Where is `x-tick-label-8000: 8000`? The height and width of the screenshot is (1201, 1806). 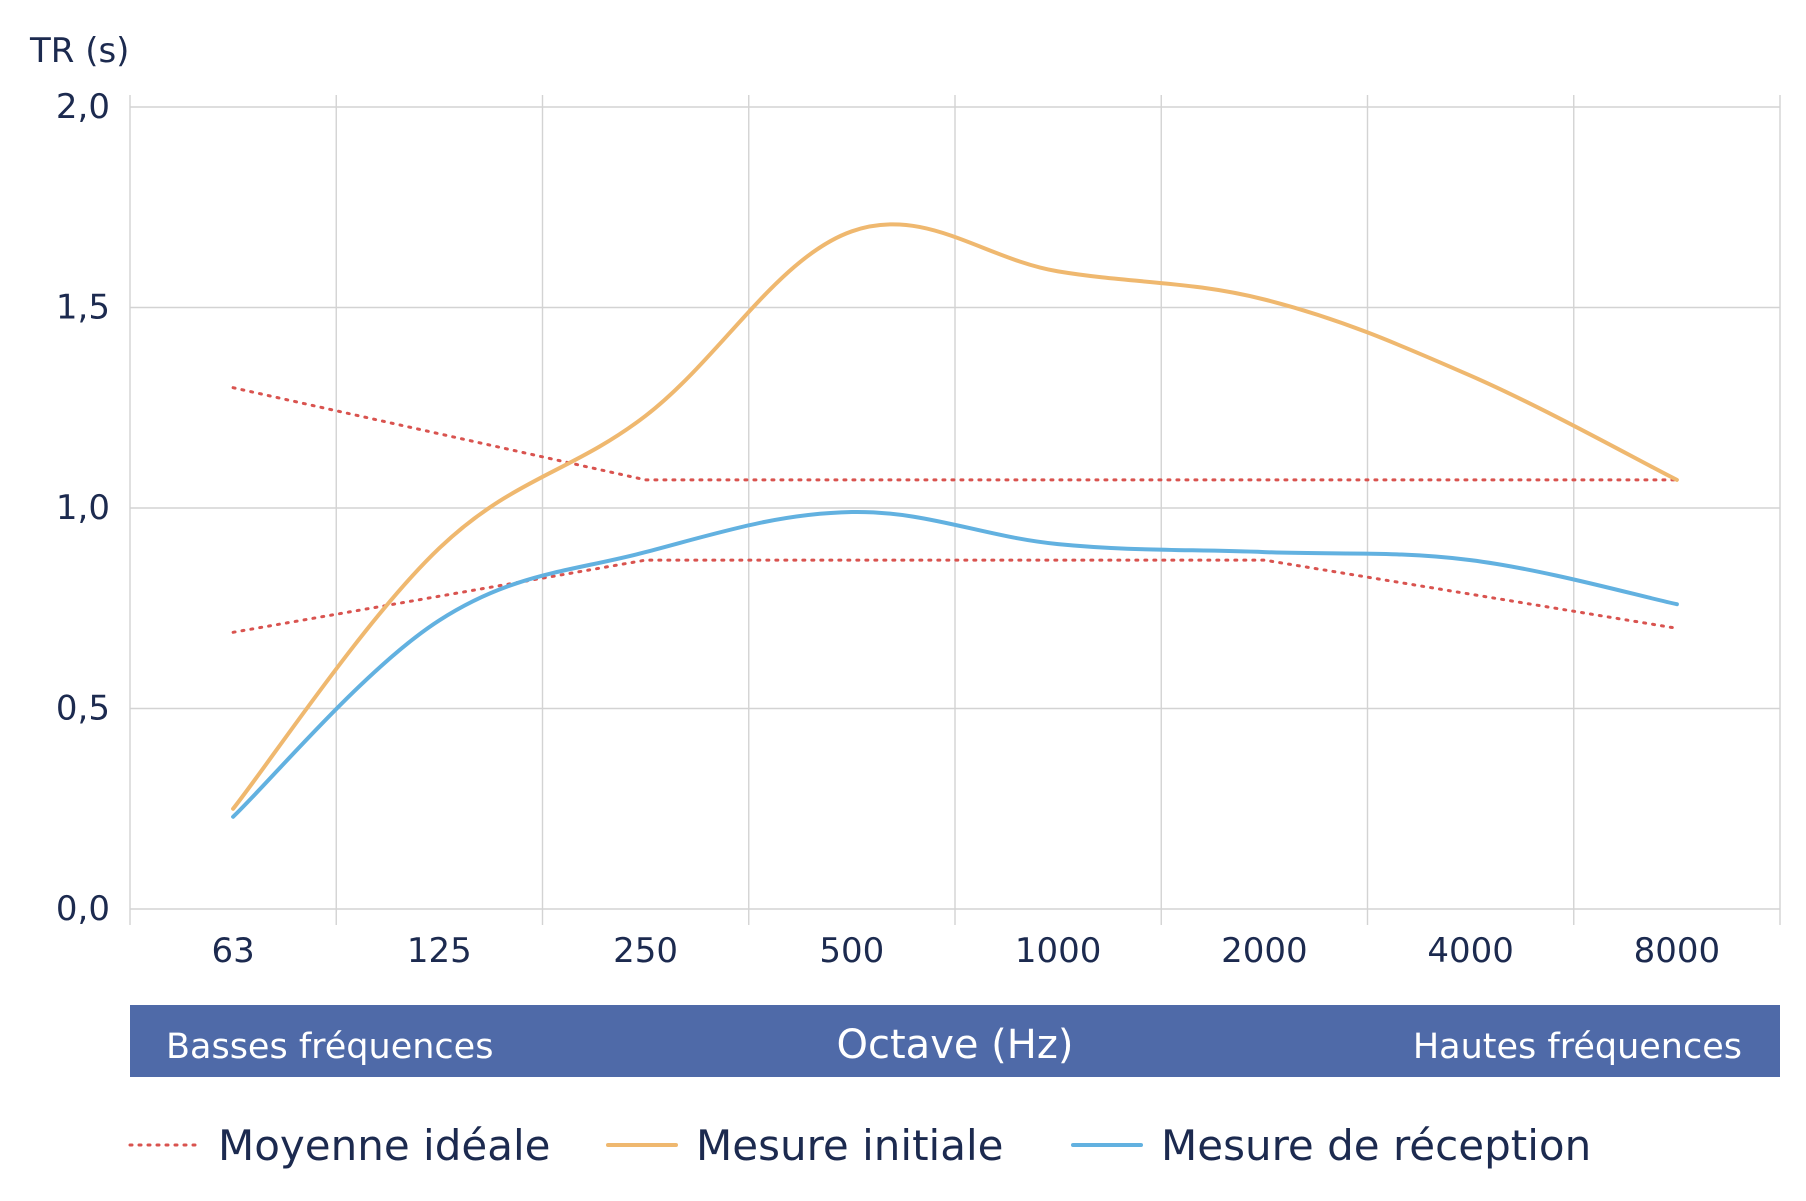 x-tick-label-8000: 8000 is located at coordinates (1677, 951).